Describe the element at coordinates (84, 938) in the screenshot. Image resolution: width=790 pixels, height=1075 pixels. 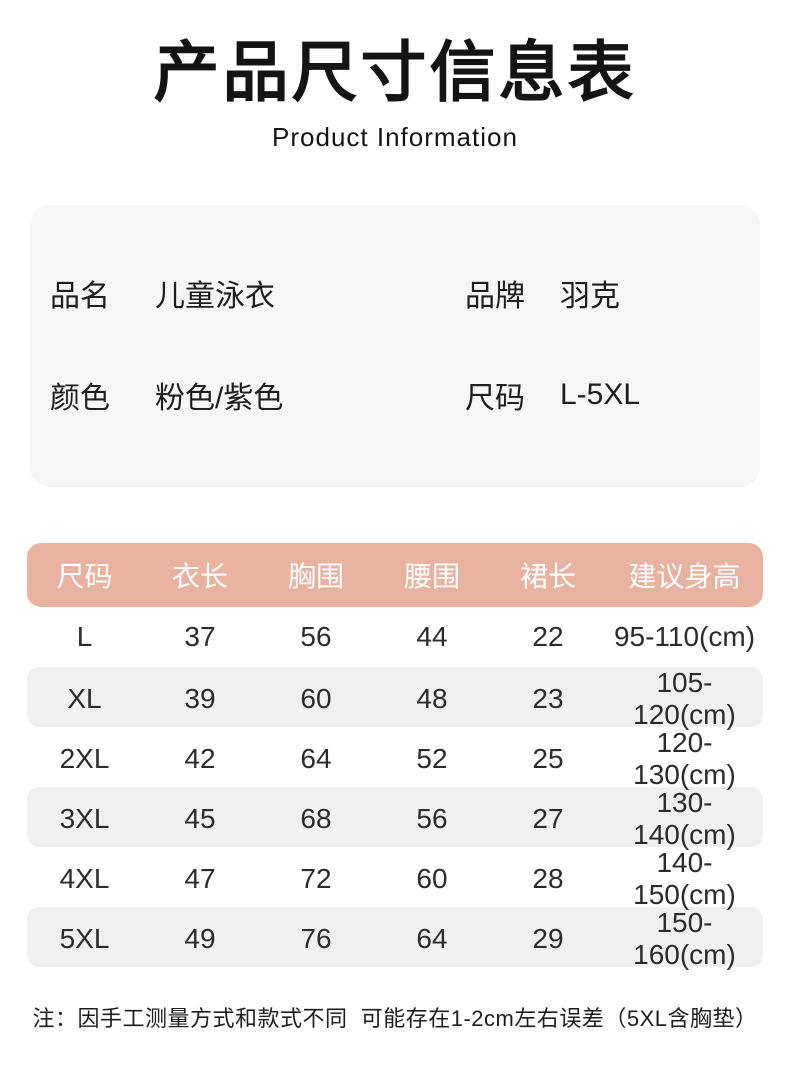
I see `cell-size-label: 5XL` at that location.